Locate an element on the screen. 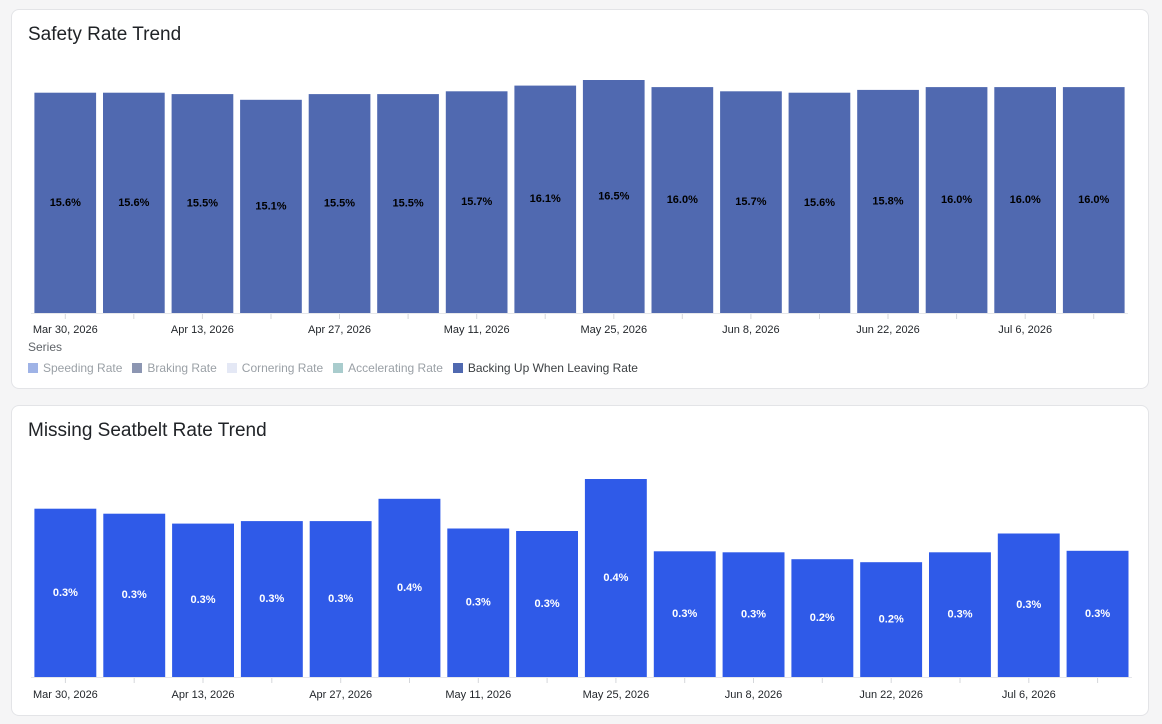 This screenshot has width=1162, height=724. legend-item: Accelerating Rate is located at coordinates (388, 368).